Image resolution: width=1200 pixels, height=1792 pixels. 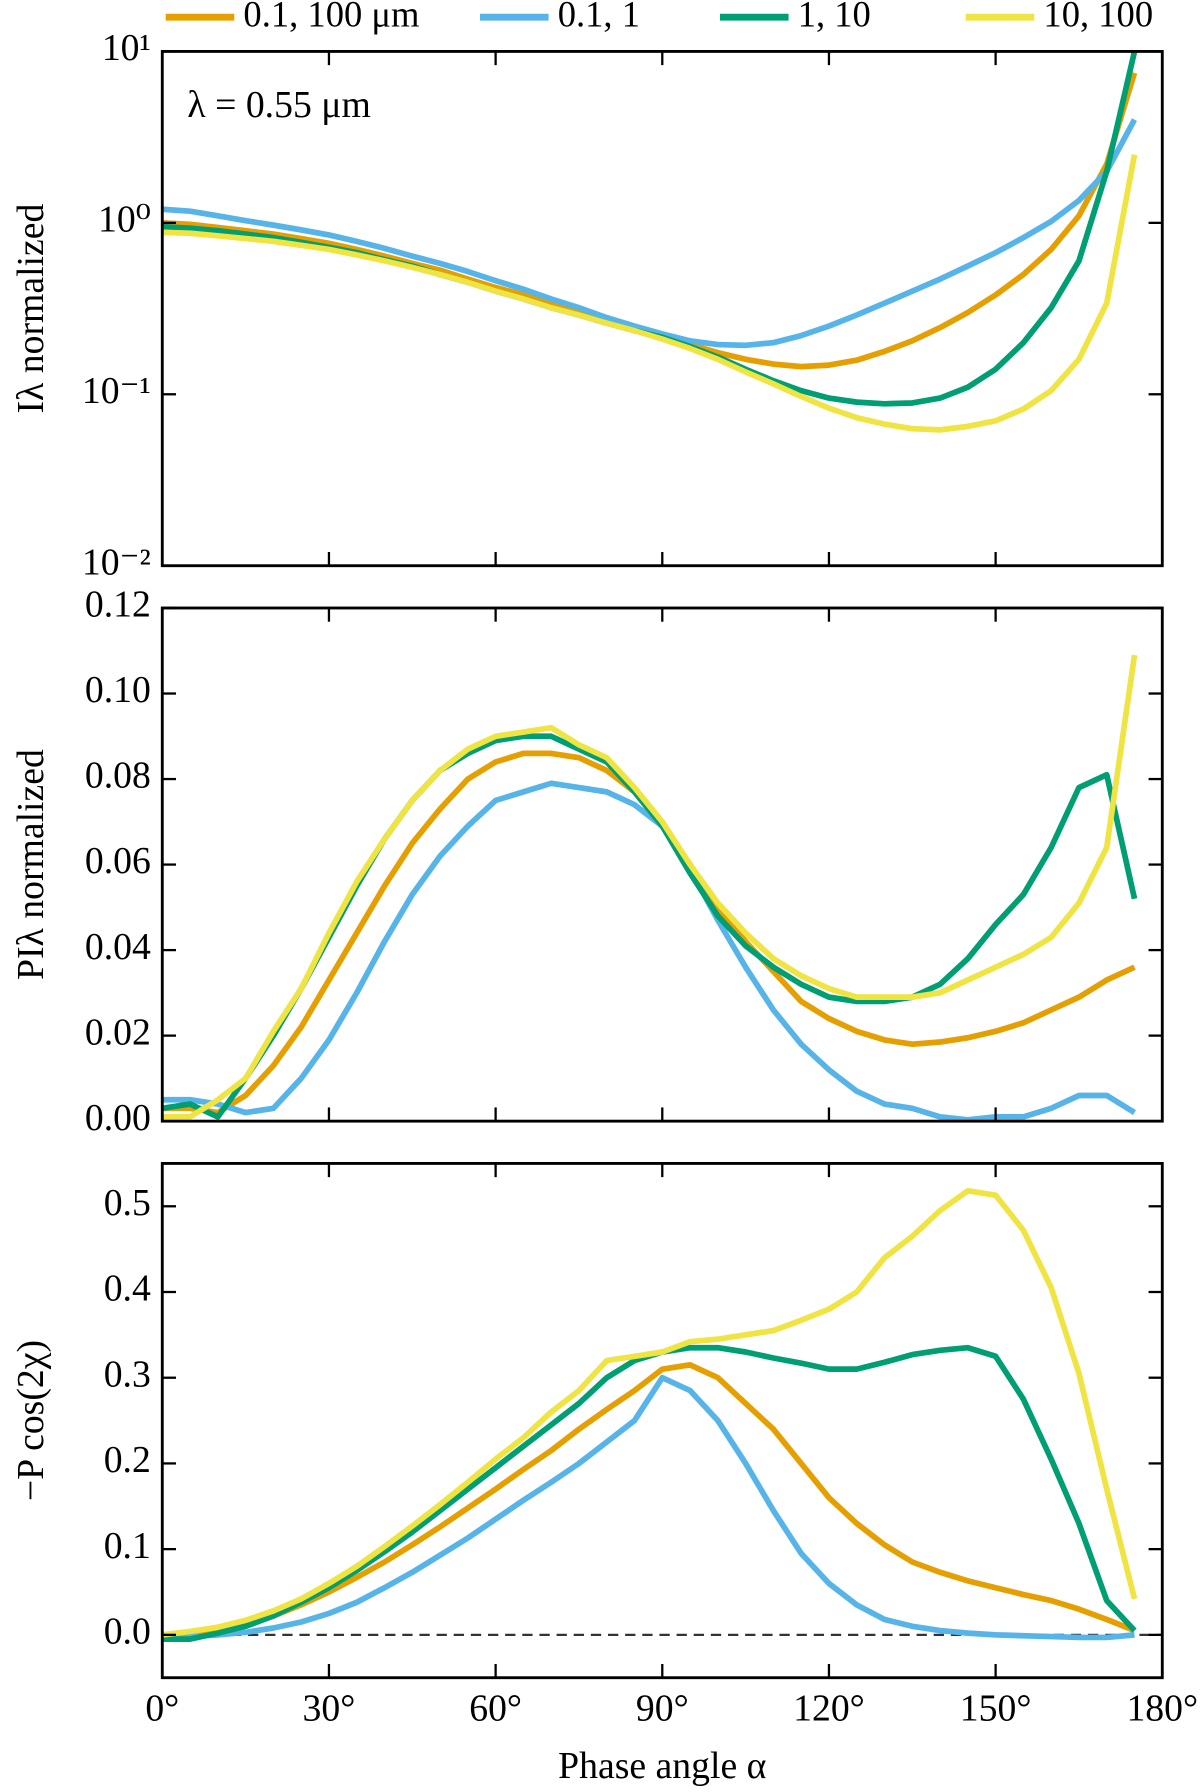 I want to click on legend-label: 0.1, 1, so click(x=599, y=17).